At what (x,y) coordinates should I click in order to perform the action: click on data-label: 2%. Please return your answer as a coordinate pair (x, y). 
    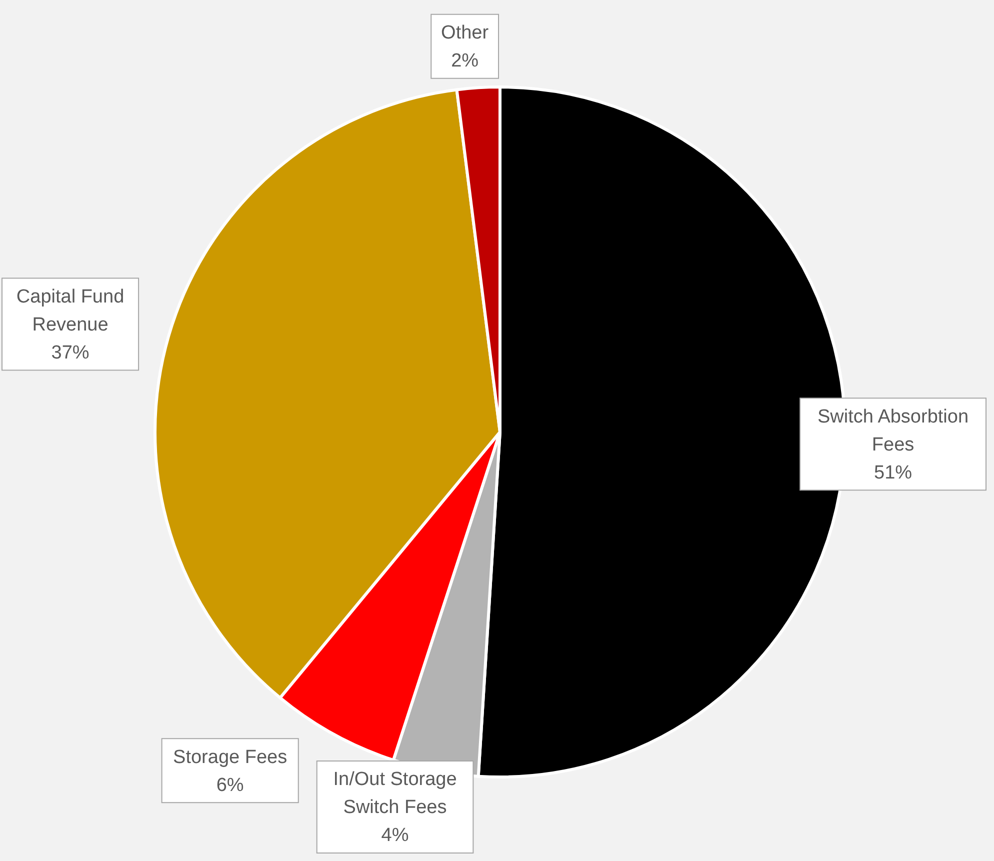
    Looking at the image, I should click on (465, 61).